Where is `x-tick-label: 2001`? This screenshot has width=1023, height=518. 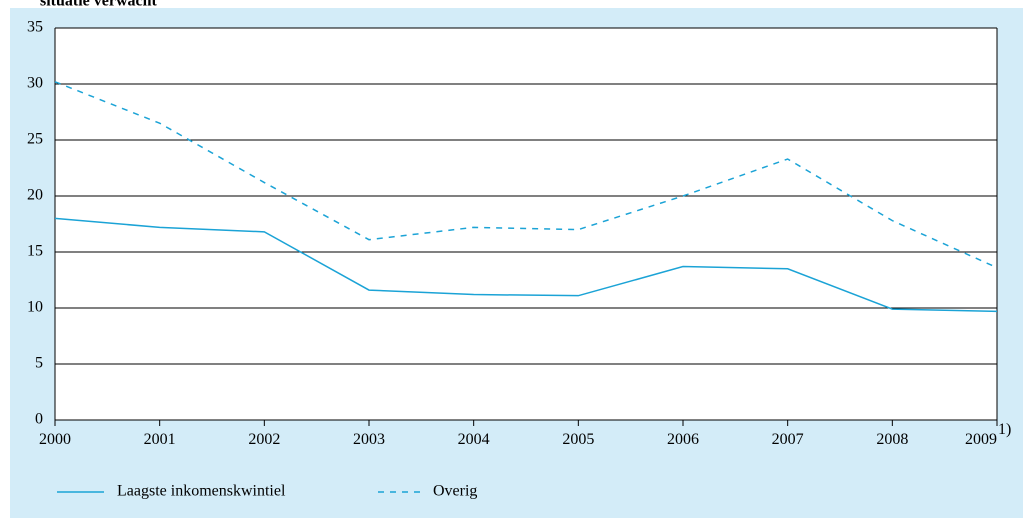 x-tick-label: 2001 is located at coordinates (160, 439).